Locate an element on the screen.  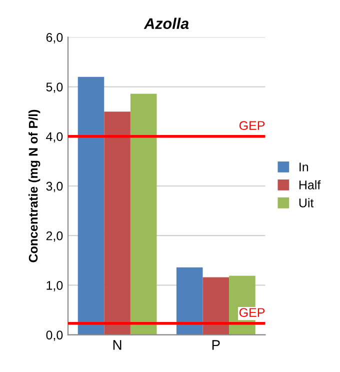
y-tick-label: 1,0 is located at coordinates (54, 286).